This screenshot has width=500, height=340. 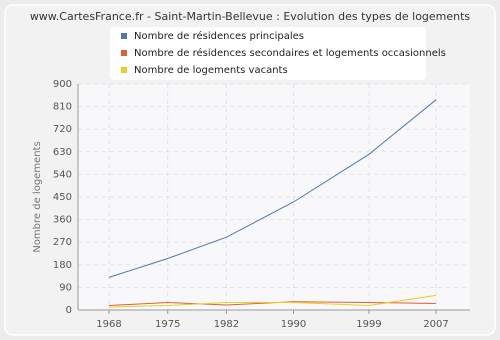 What do you see at coordinates (62, 152) in the screenshot?
I see `y-tick-label: 630` at bounding box center [62, 152].